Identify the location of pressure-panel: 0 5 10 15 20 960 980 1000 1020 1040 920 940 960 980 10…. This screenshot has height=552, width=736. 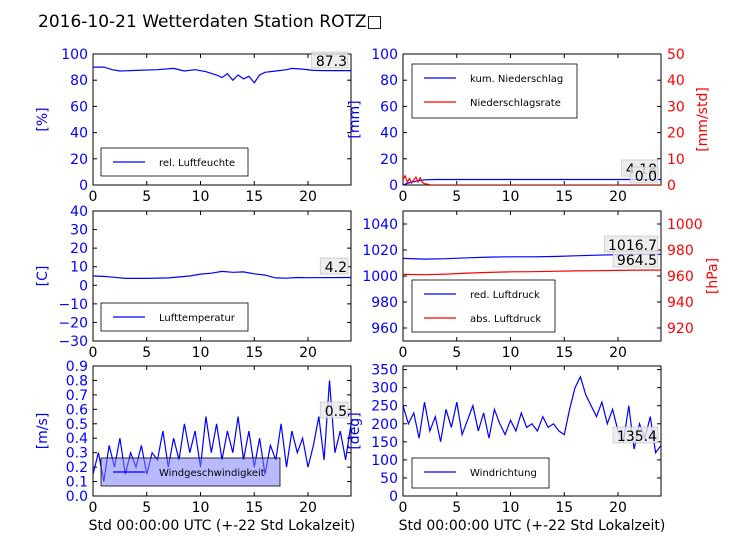
(541, 285).